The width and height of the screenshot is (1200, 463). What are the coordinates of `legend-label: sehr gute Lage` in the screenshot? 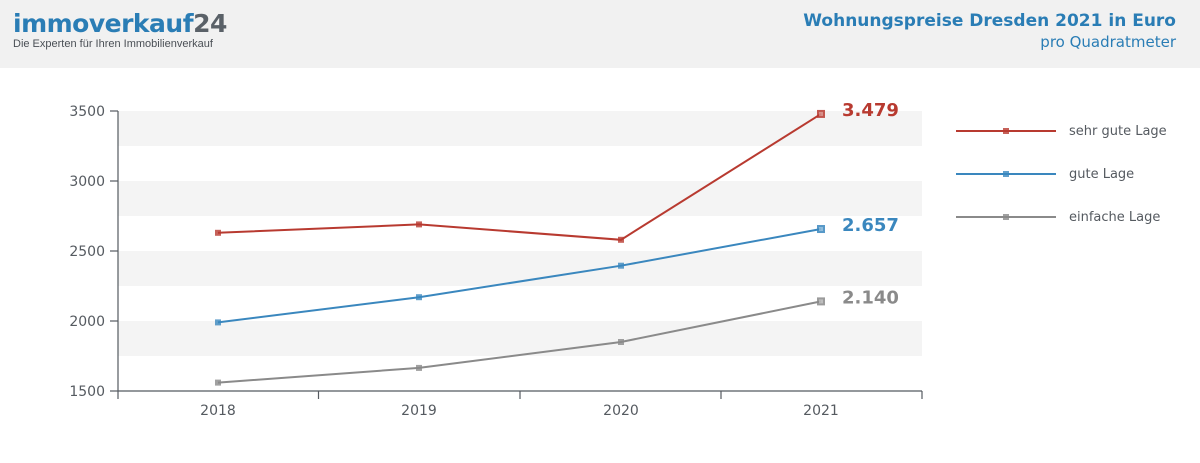 It's located at (1118, 131).